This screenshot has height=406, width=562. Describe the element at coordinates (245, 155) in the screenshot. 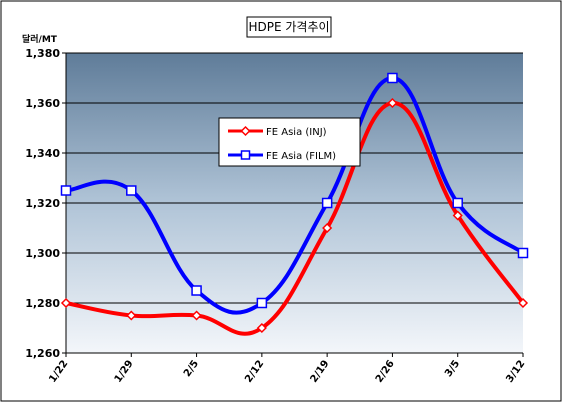

I see `legend-marker-film` at that location.